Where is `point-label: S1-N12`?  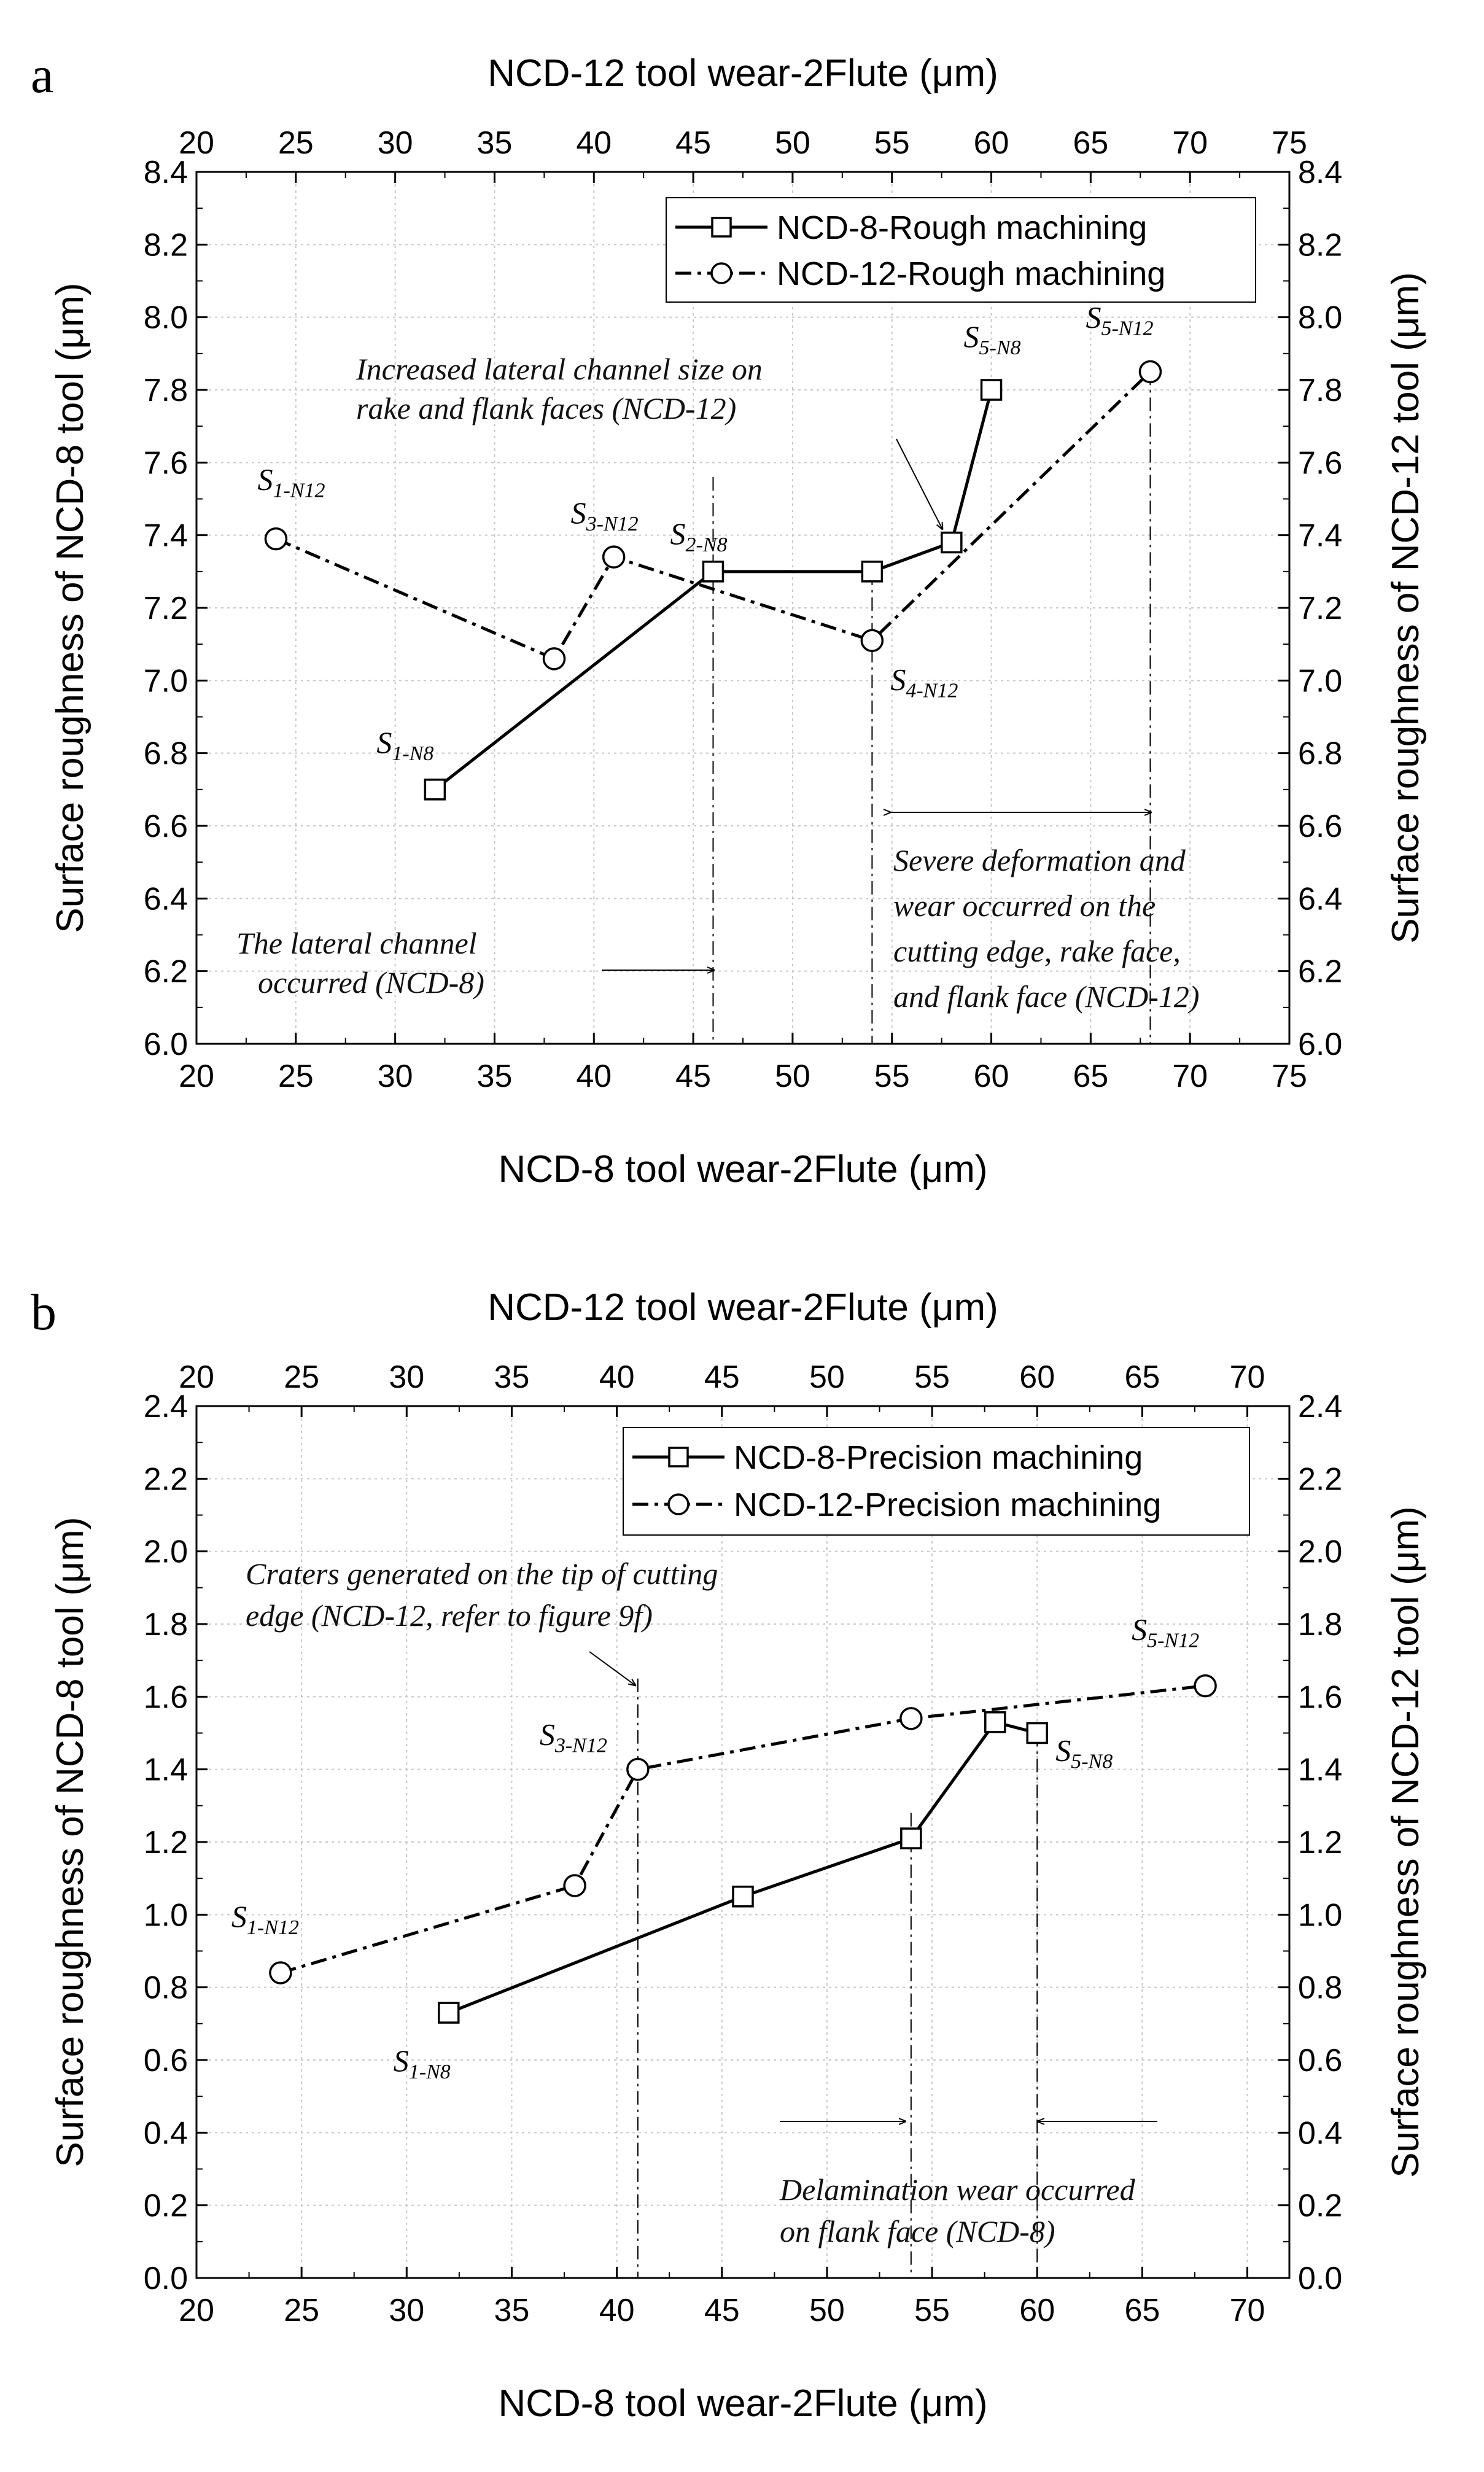
point-label: S1-N12 is located at coordinates (291, 482).